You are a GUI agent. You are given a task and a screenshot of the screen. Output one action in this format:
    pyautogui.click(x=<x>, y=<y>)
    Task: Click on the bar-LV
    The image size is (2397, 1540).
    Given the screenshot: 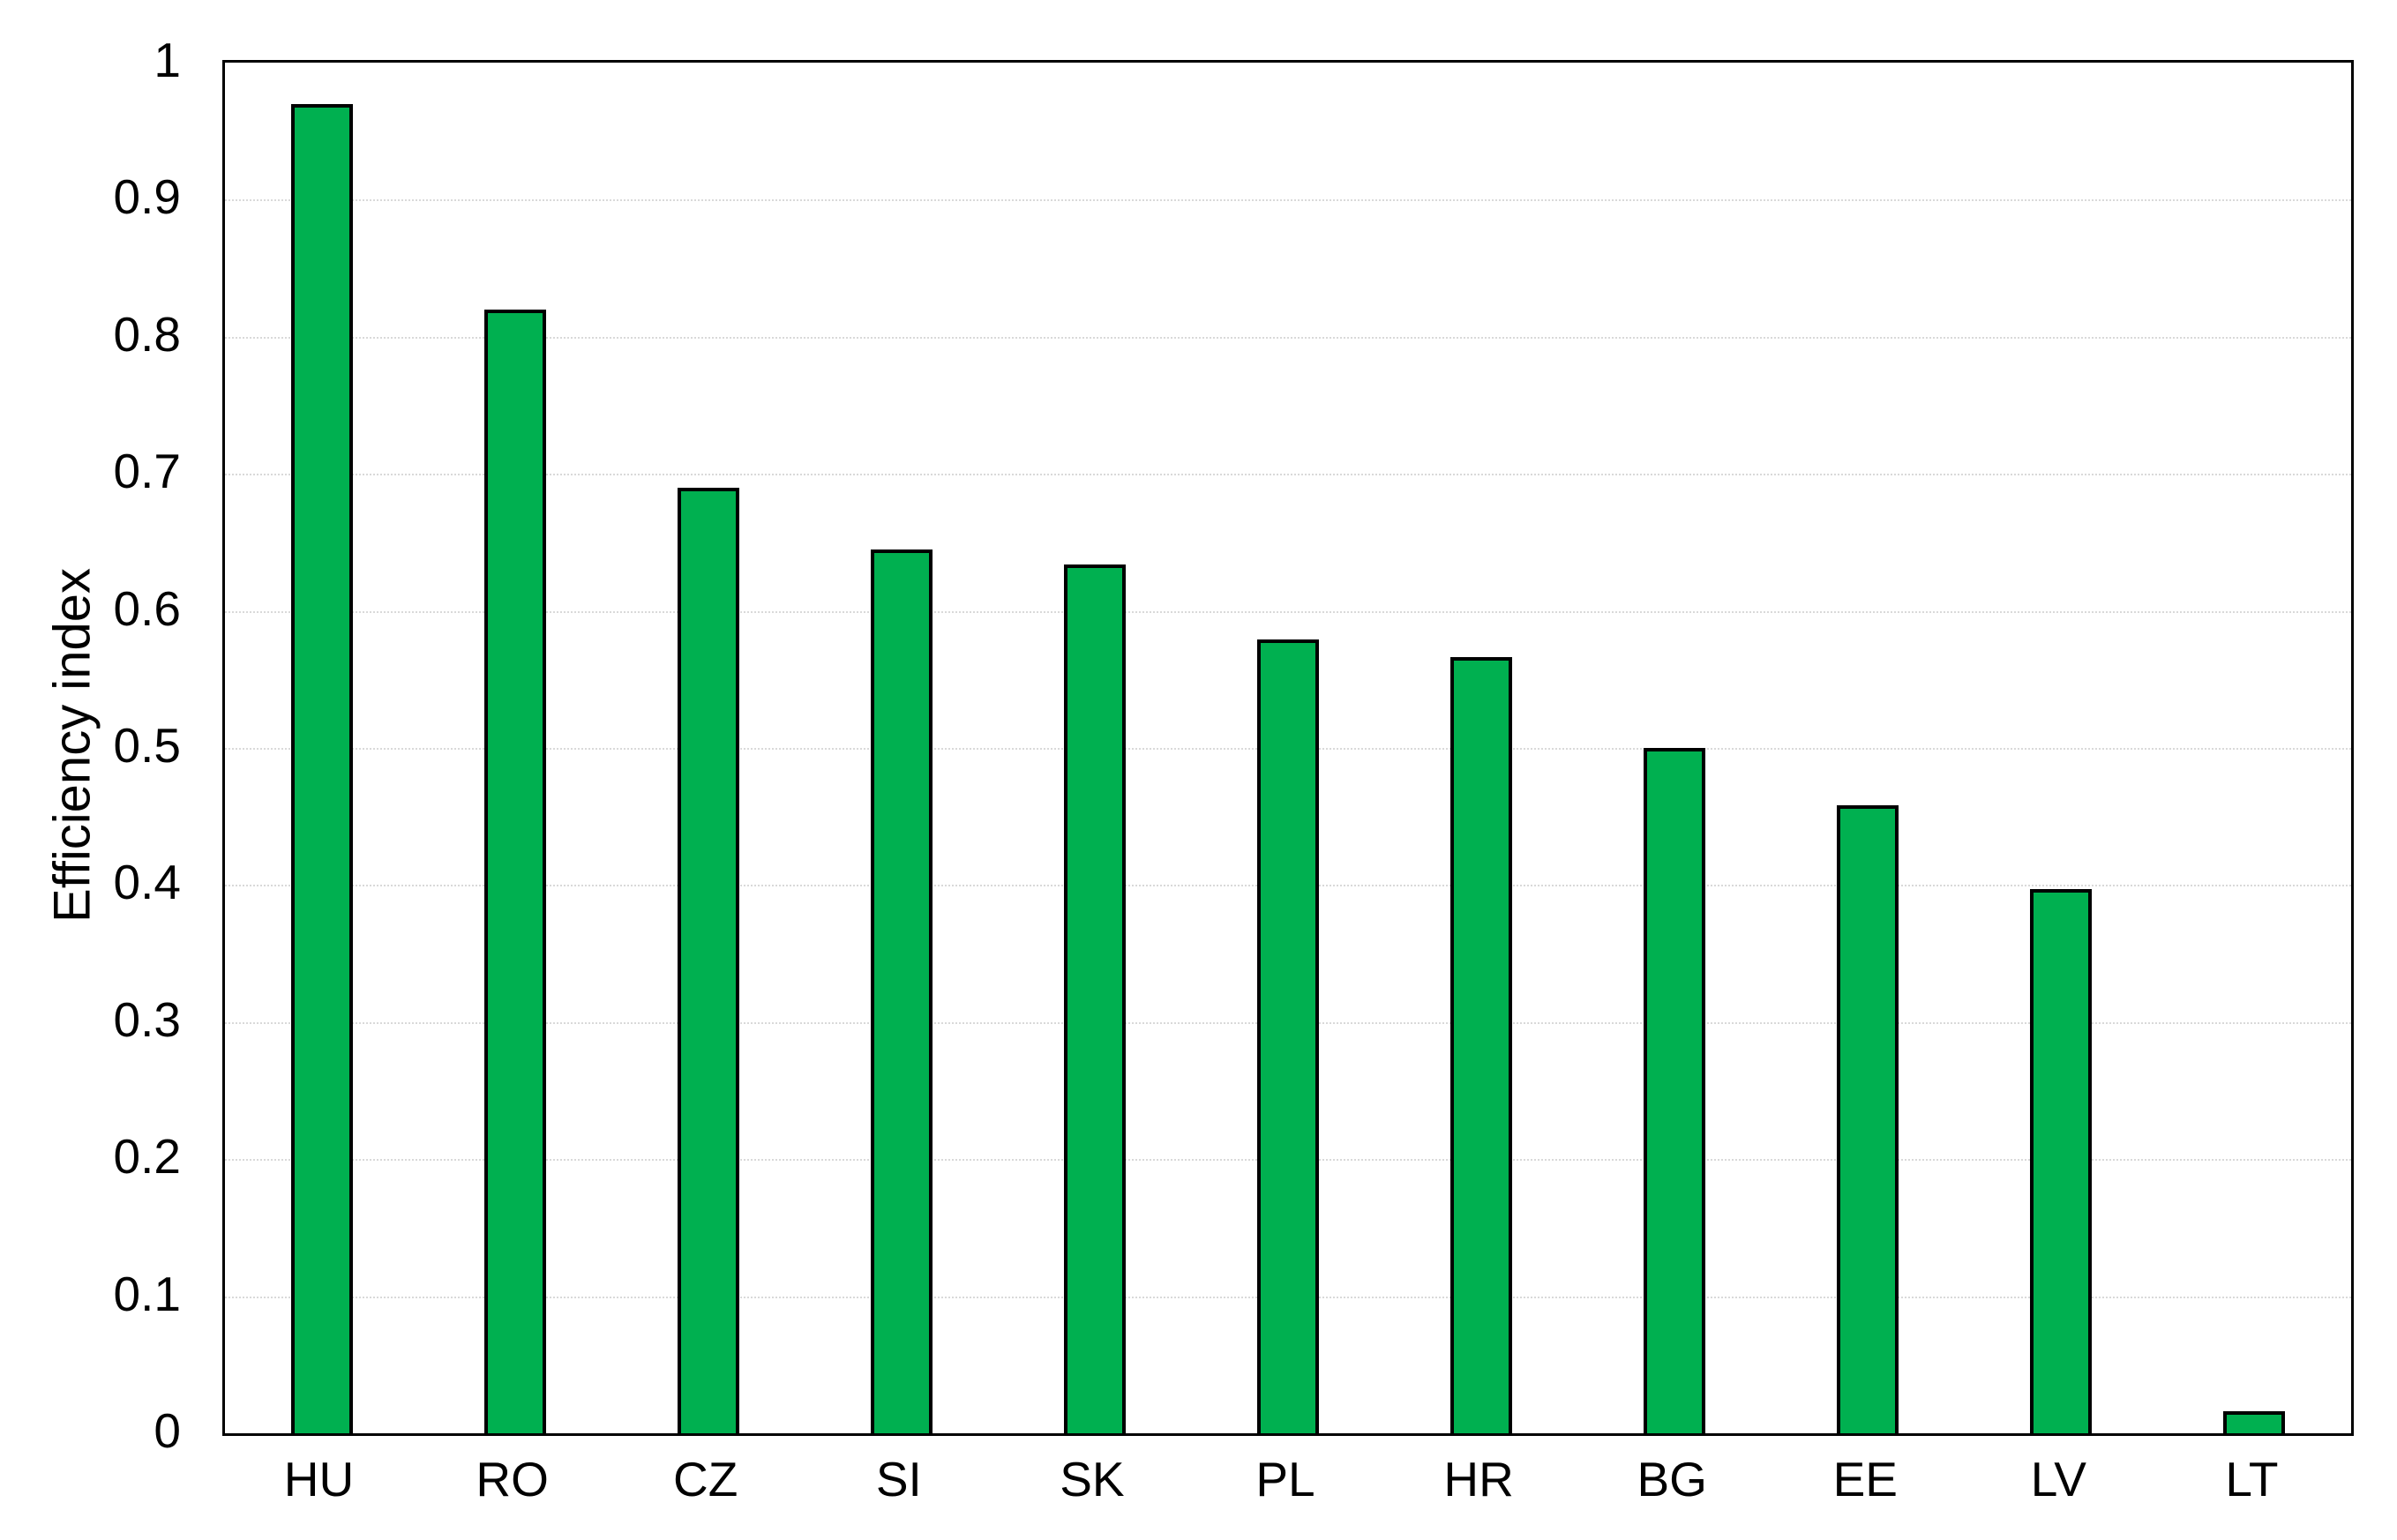 What is the action you would take?
    pyautogui.click(x=2061, y=1161)
    